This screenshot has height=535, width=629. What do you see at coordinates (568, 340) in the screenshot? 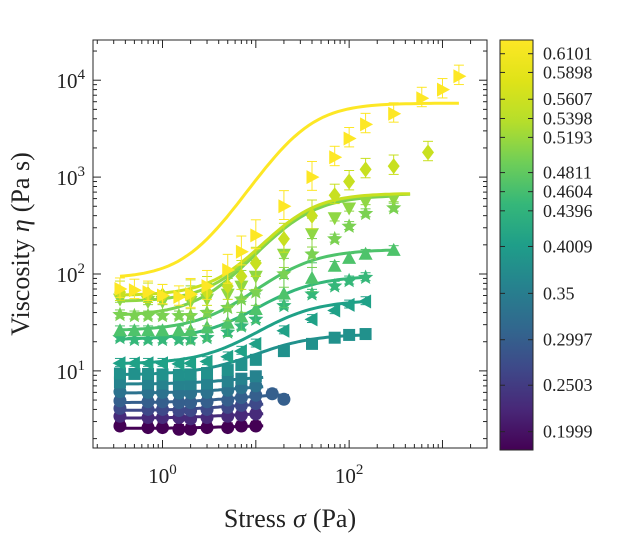
I see `colorbar-tick-label: 0.2997` at bounding box center [568, 340].